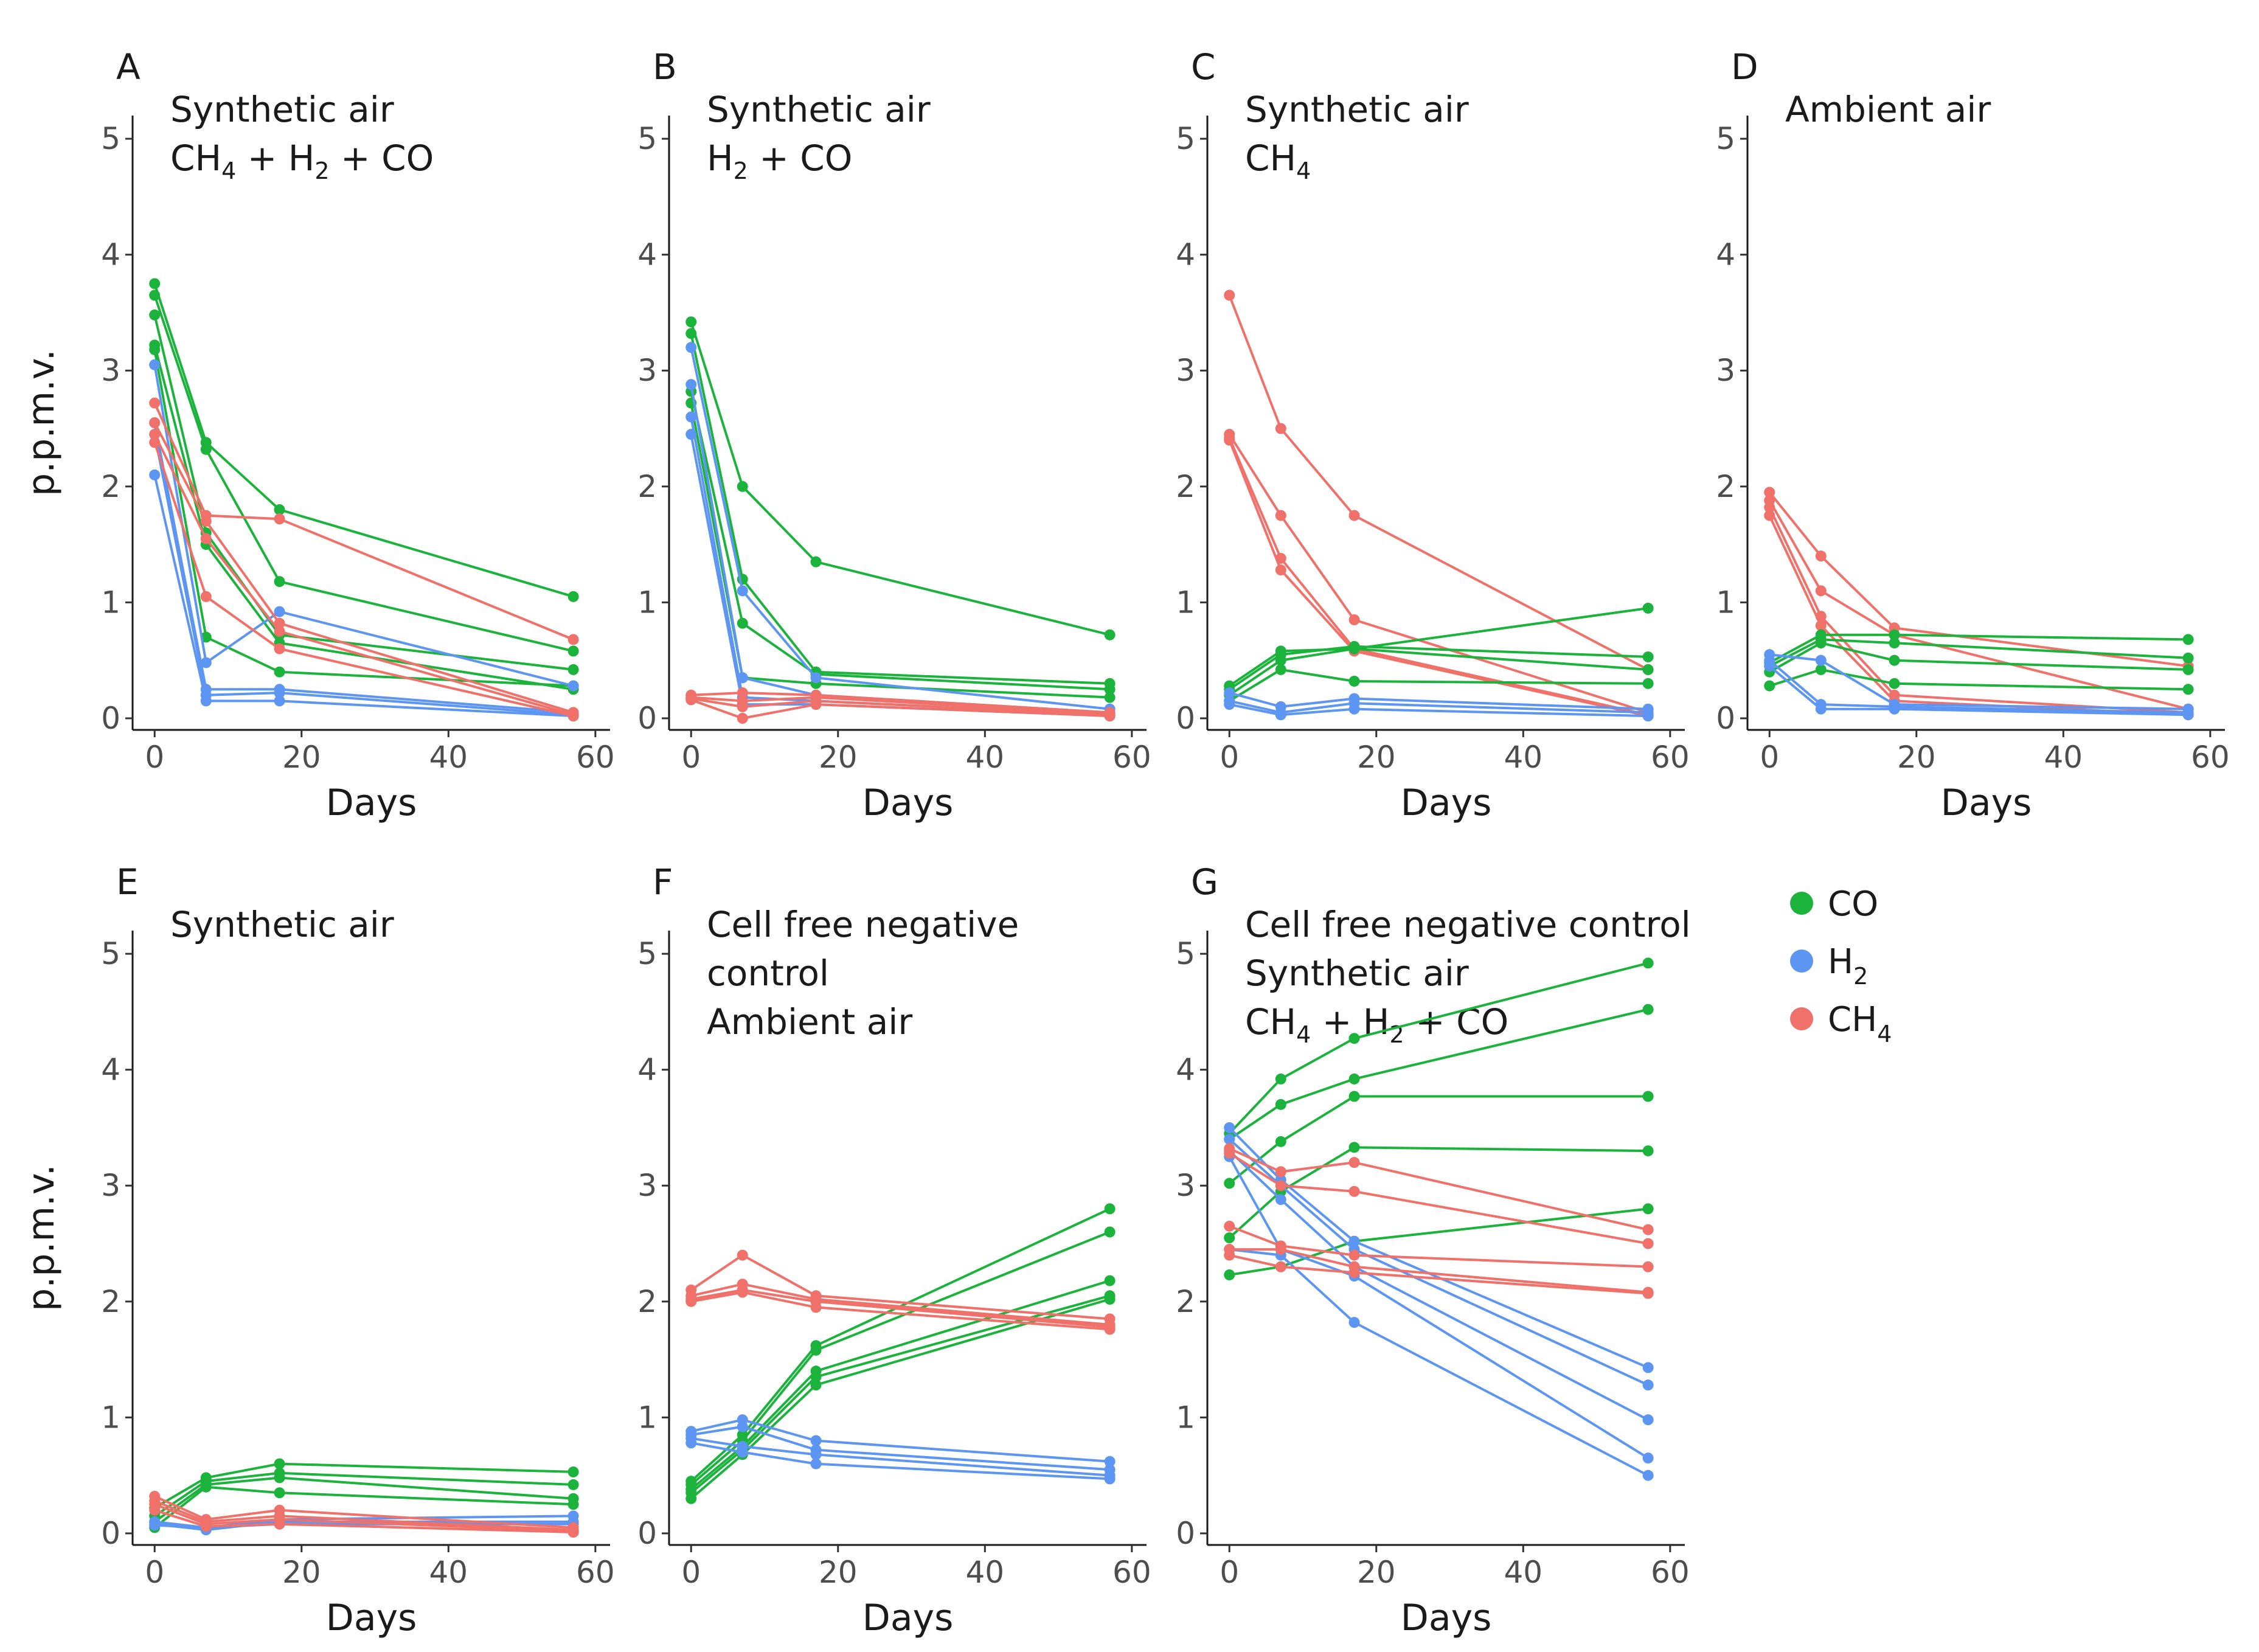  Describe the element at coordinates (1744, 67) in the screenshot. I see `panel-letter: D` at that location.